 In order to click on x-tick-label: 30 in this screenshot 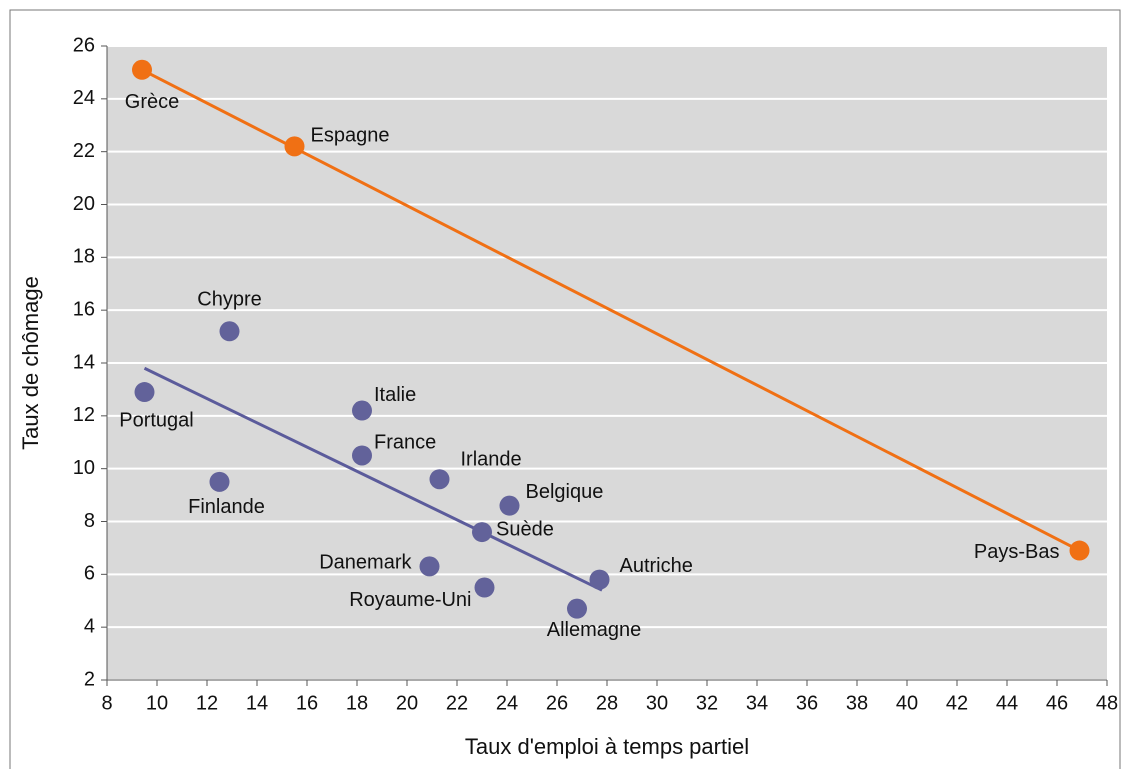, I will do `click(657, 703)`.